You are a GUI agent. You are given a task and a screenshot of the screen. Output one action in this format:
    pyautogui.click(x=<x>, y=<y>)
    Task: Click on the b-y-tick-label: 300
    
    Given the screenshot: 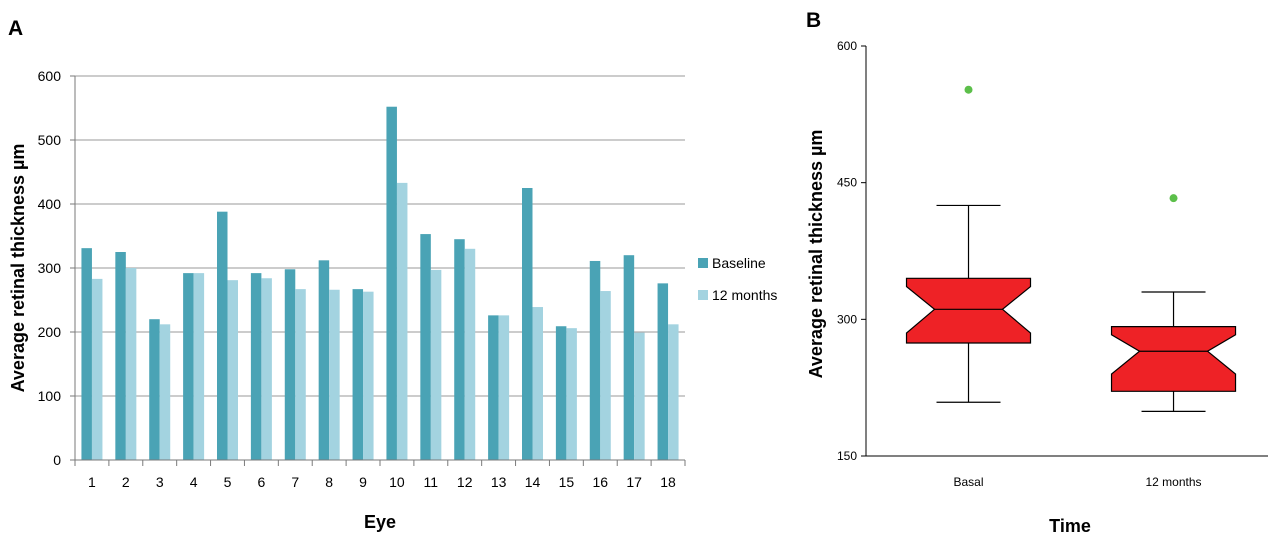 What is the action you would take?
    pyautogui.click(x=847, y=319)
    